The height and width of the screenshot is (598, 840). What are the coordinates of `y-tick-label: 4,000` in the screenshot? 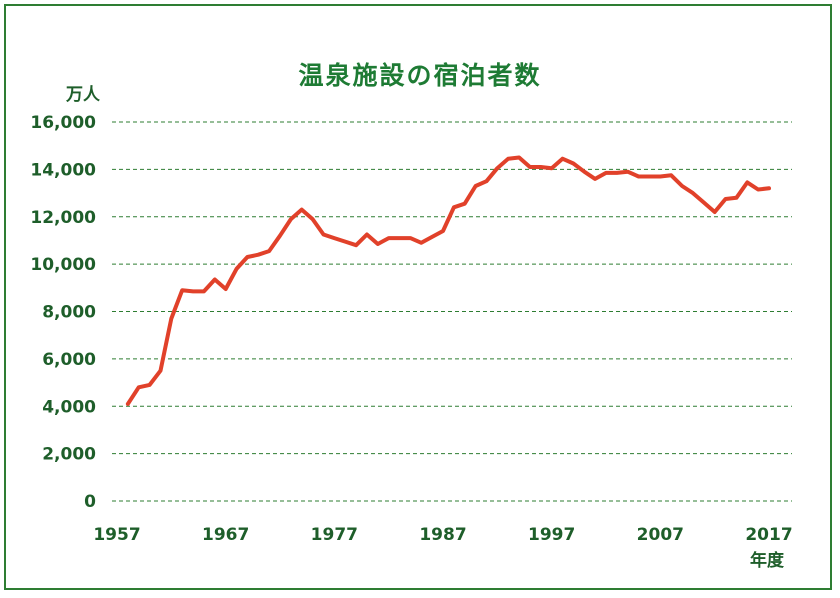 It's located at (69, 407).